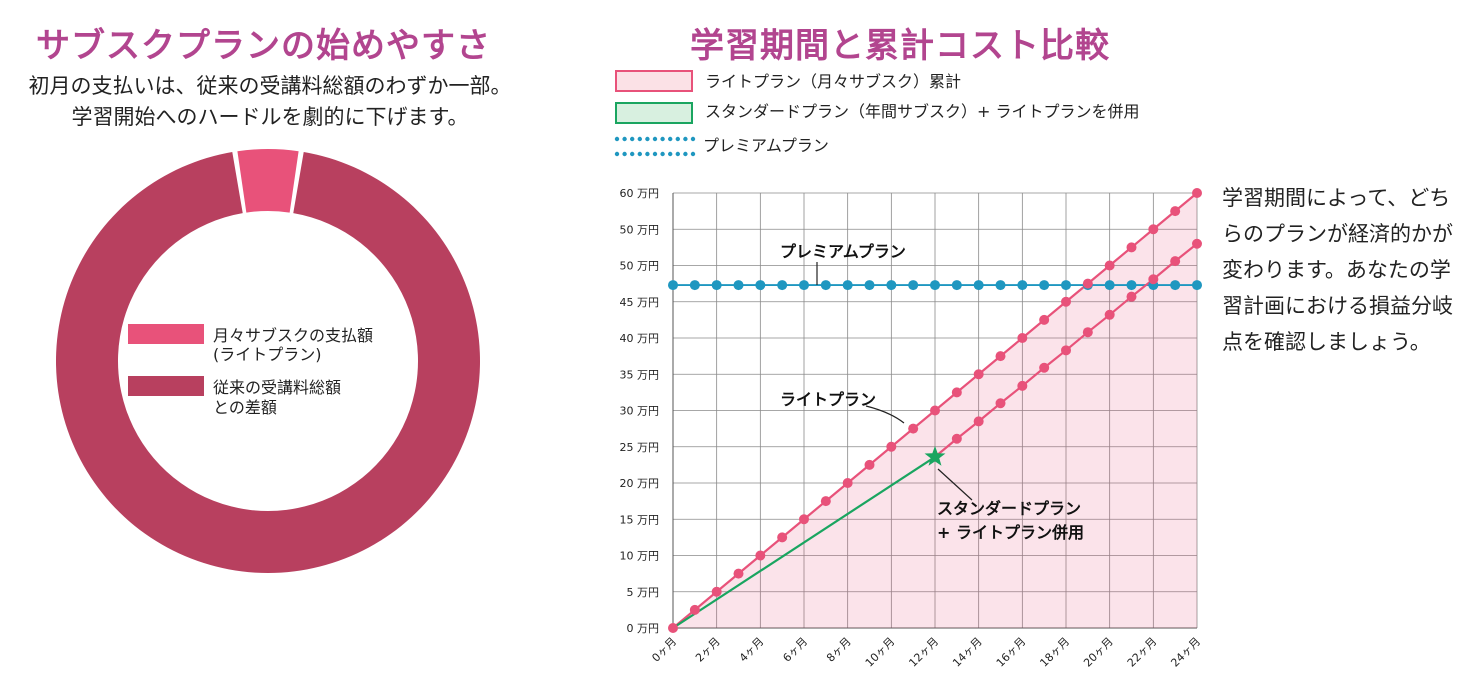 This screenshot has width=1464, height=687. Describe the element at coordinates (270, 117) in the screenshot. I see `donut-subtitle-line2: 学習開始へのハードルを劇的に下げます。` at that location.